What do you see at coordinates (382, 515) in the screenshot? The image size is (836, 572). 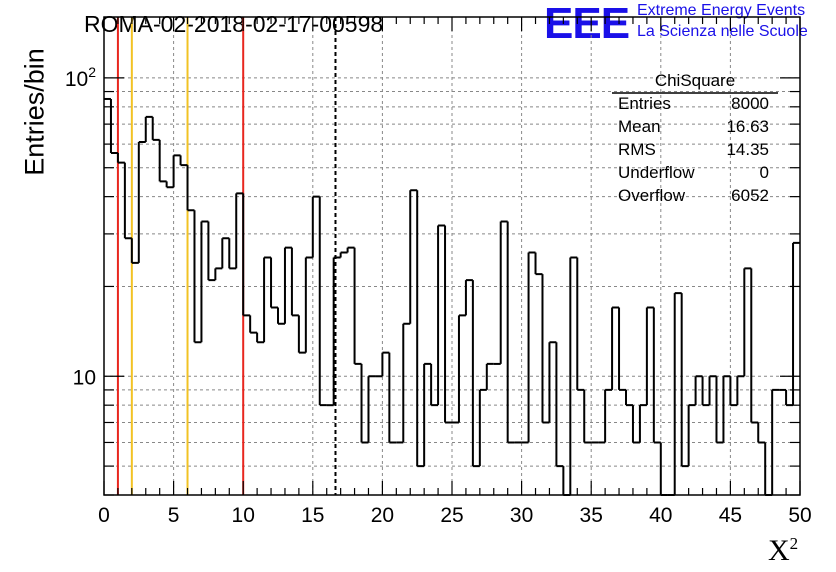 I see `x-tick-label: 20` at bounding box center [382, 515].